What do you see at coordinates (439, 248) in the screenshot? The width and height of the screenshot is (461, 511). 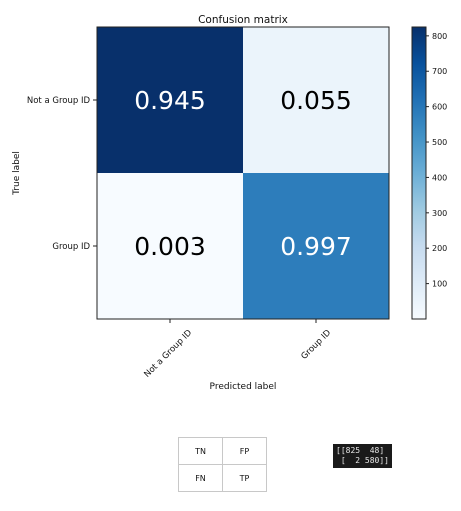 I see `colorbar-tick-label-200: 200` at bounding box center [439, 248].